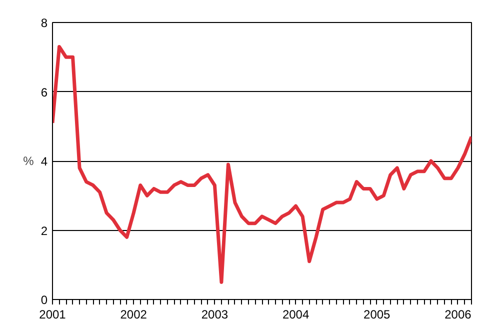  I want to click on y-tick-label: 4, so click(44, 161).